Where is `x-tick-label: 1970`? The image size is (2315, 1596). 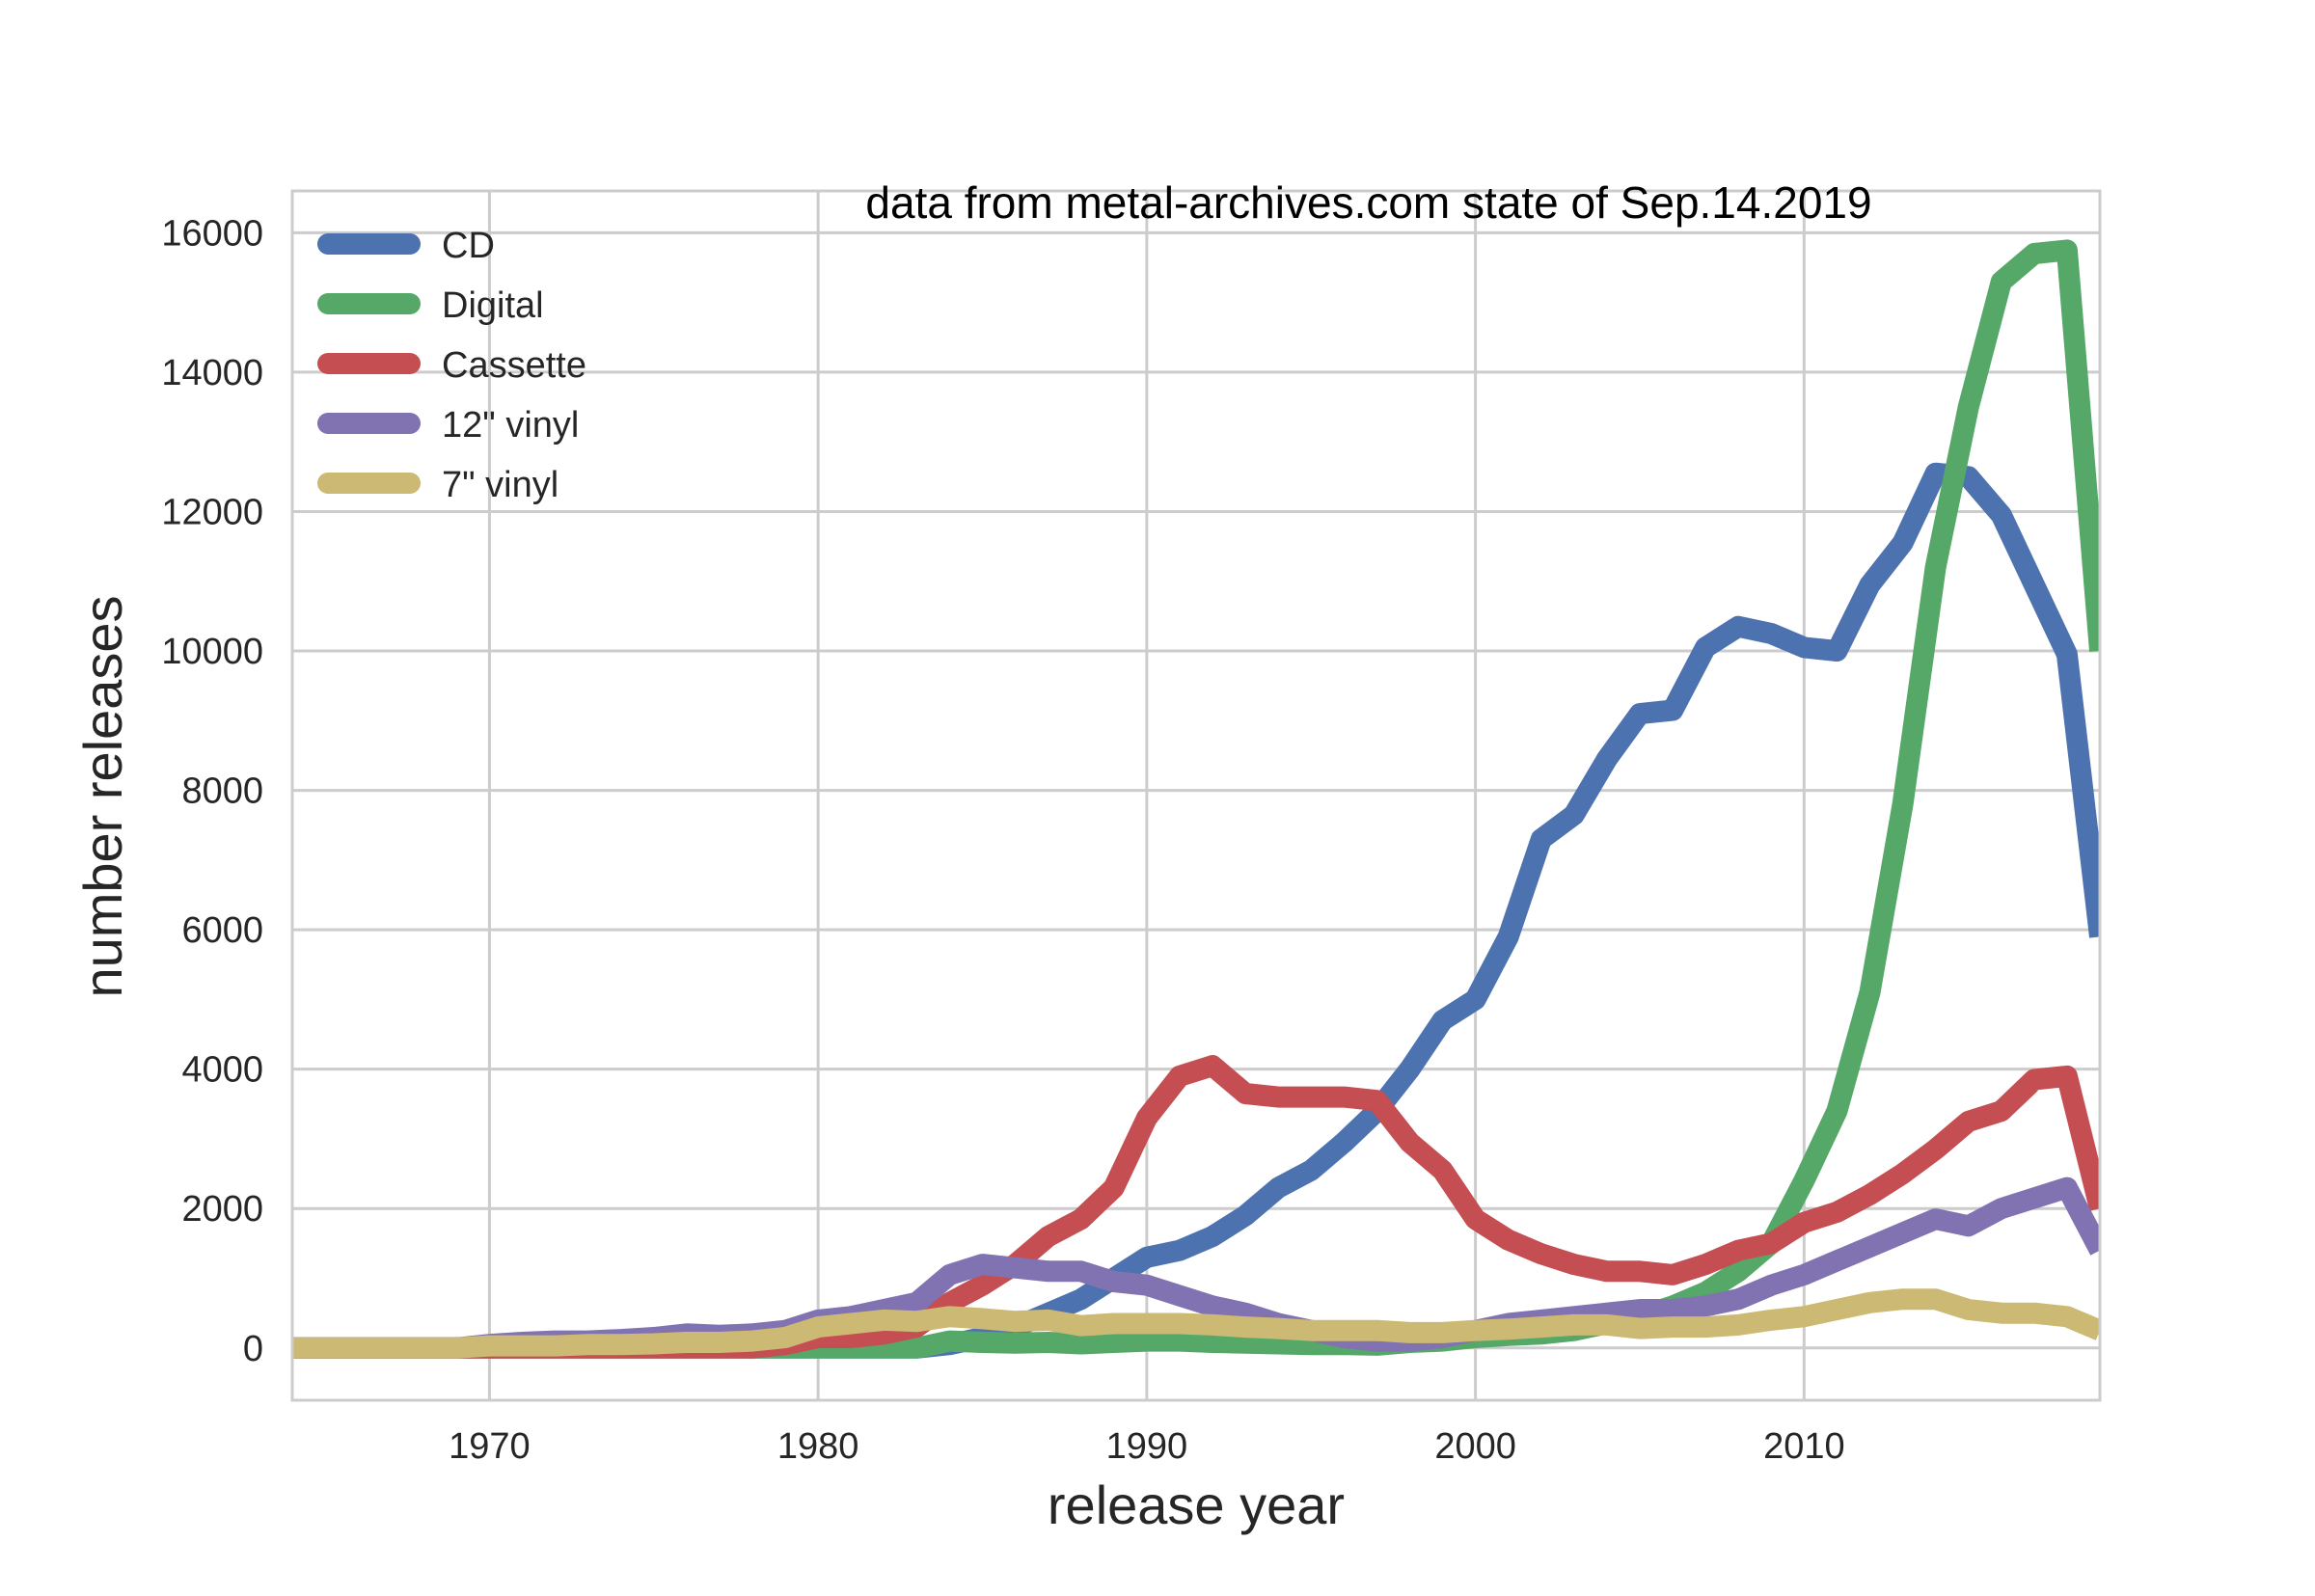
x-tick-label: 1970 is located at coordinates (490, 1447).